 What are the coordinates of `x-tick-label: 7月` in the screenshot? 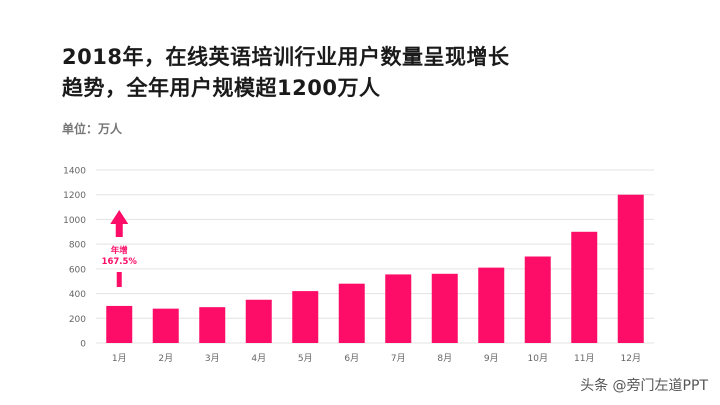 It's located at (398, 358).